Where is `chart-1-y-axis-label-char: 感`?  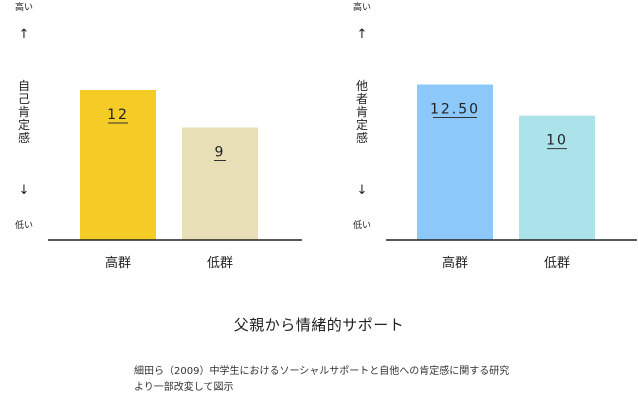 chart-1-y-axis-label-char: 感 is located at coordinates (24, 137).